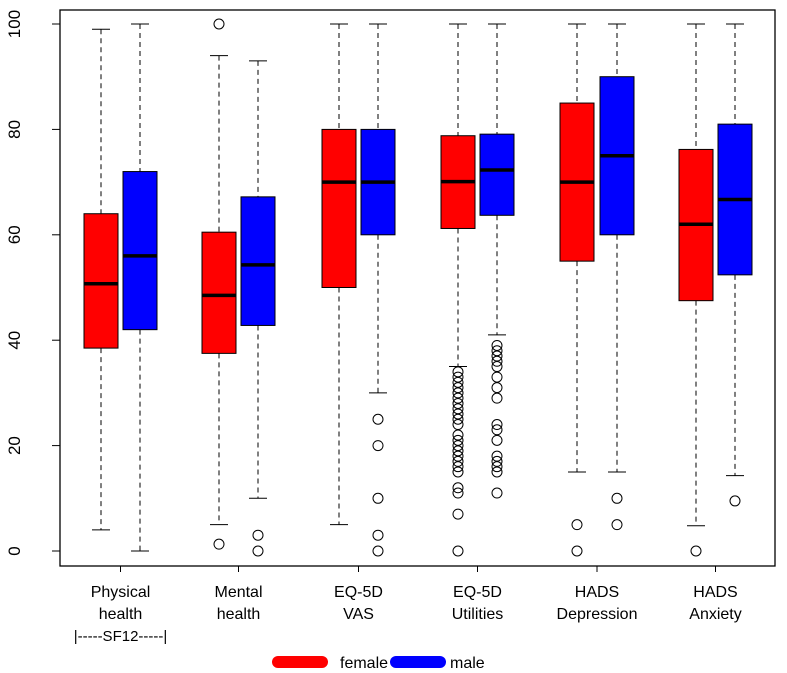  What do you see at coordinates (14, 234) in the screenshot?
I see `y-tick-label: 60` at bounding box center [14, 234].